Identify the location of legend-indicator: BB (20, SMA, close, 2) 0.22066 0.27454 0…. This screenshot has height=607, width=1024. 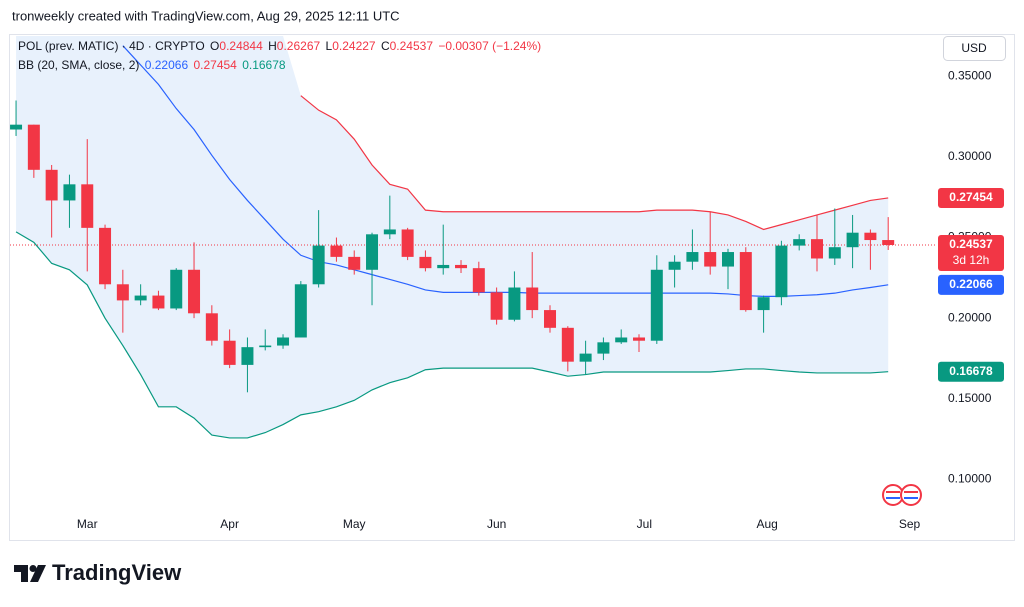
(152, 65).